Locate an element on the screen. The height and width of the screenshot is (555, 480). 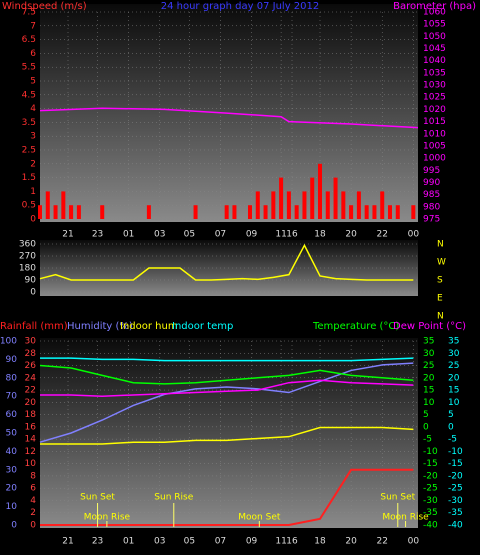
x-tick-label: 21 is located at coordinates (67, 542).